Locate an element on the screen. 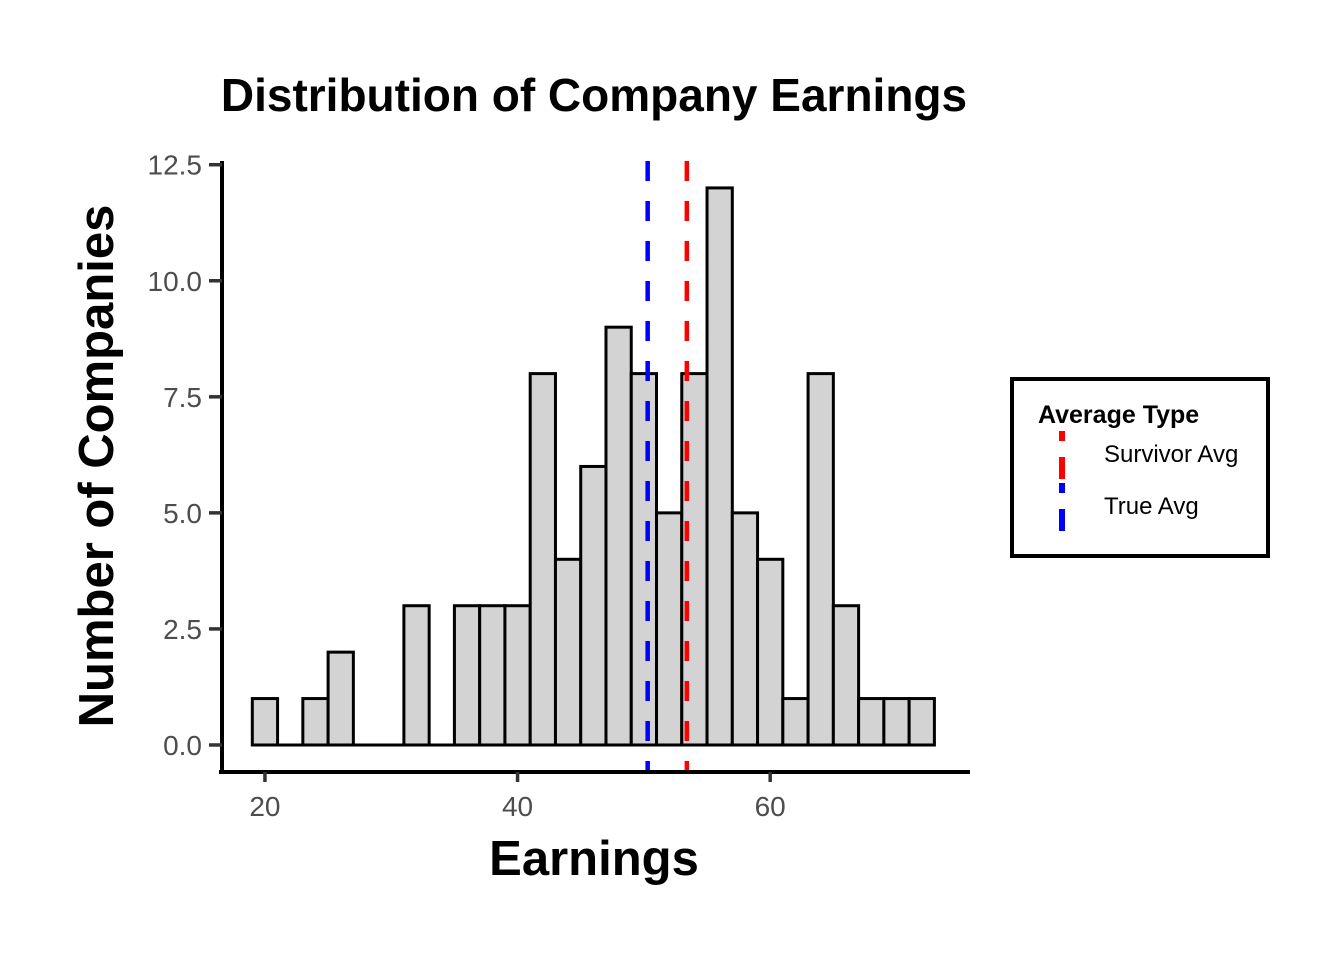 The width and height of the screenshot is (1344, 960). chart-title: Distribution of Company Earnings is located at coordinates (594, 95).